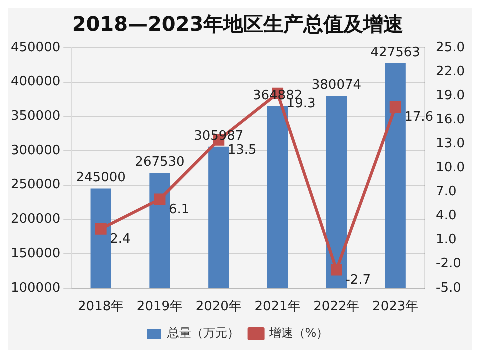 The width and height of the screenshot is (480, 358). I want to click on y2-tick-label: 7.0, so click(446, 192).